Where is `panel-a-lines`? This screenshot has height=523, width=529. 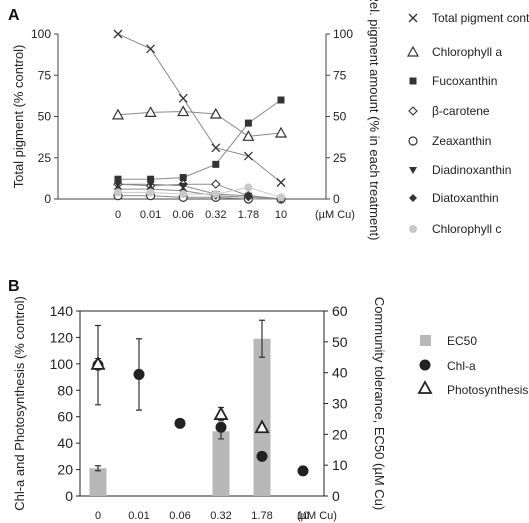
panel-a-lines is located at coordinates (199, 116).